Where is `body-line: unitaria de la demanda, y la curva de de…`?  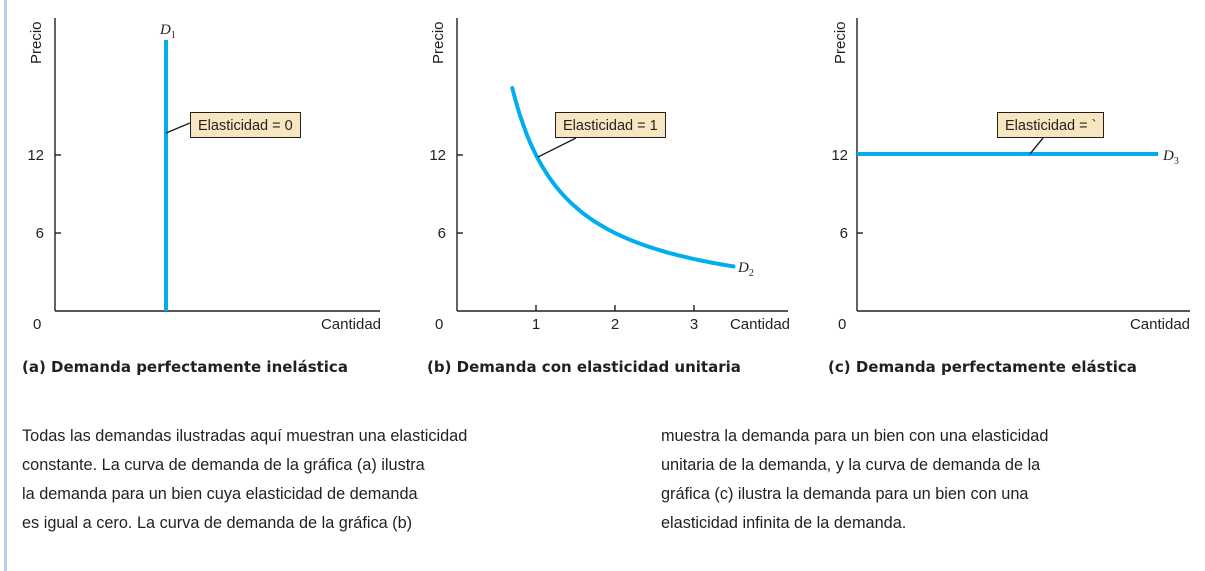 body-line: unitaria de la demanda, y la curva de de… is located at coordinates (851, 465).